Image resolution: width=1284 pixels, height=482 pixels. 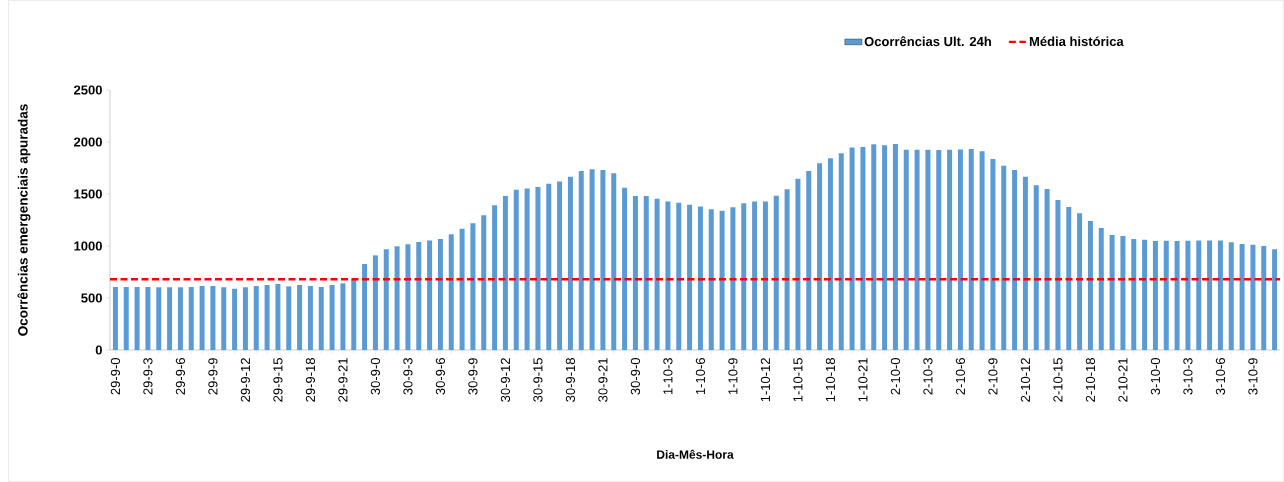 What do you see at coordinates (1253, 376) in the screenshot?
I see `x-tick-label: 3-10-9` at bounding box center [1253, 376].